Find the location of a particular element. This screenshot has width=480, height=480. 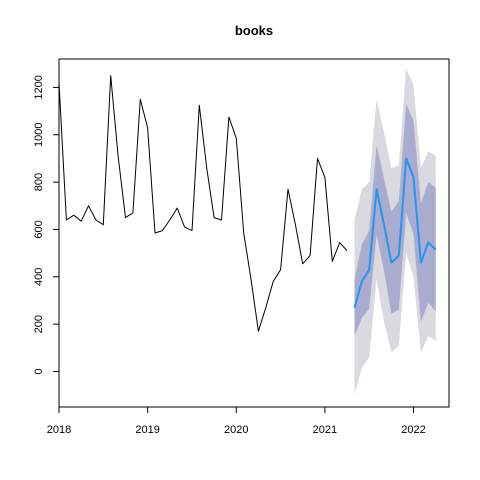

y-tick-label: 1000 is located at coordinates (39, 135).